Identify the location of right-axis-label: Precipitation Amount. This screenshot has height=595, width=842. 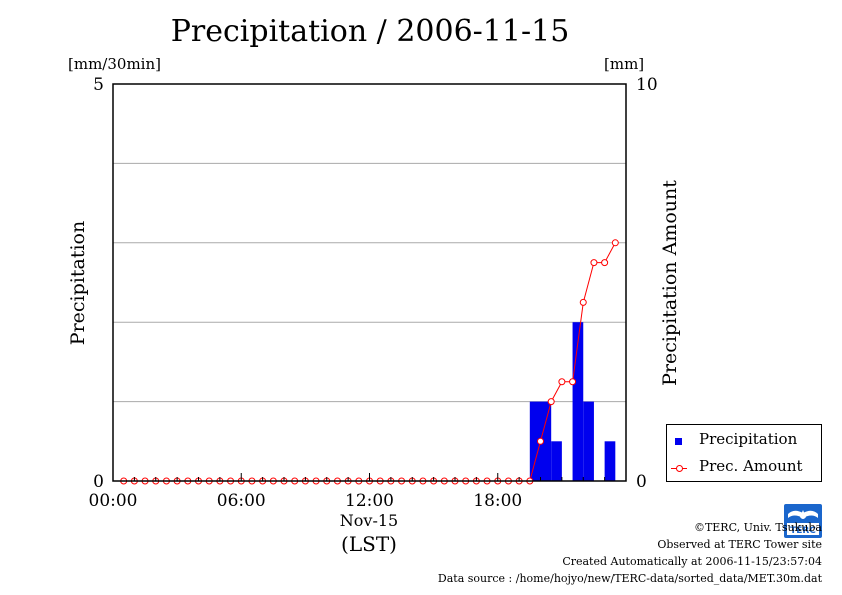
(670, 283).